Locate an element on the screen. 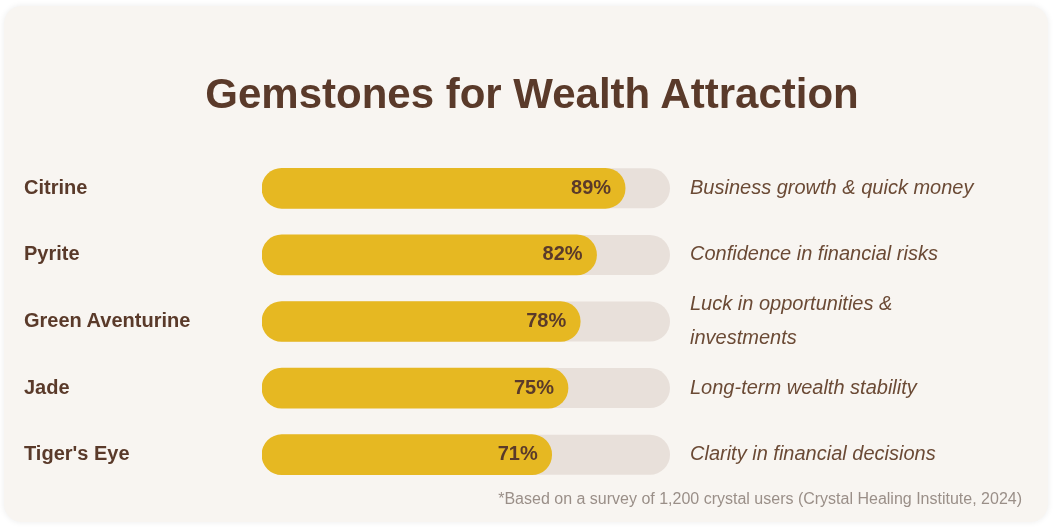  text: Confidence in financial risks is located at coordinates (814, 253).